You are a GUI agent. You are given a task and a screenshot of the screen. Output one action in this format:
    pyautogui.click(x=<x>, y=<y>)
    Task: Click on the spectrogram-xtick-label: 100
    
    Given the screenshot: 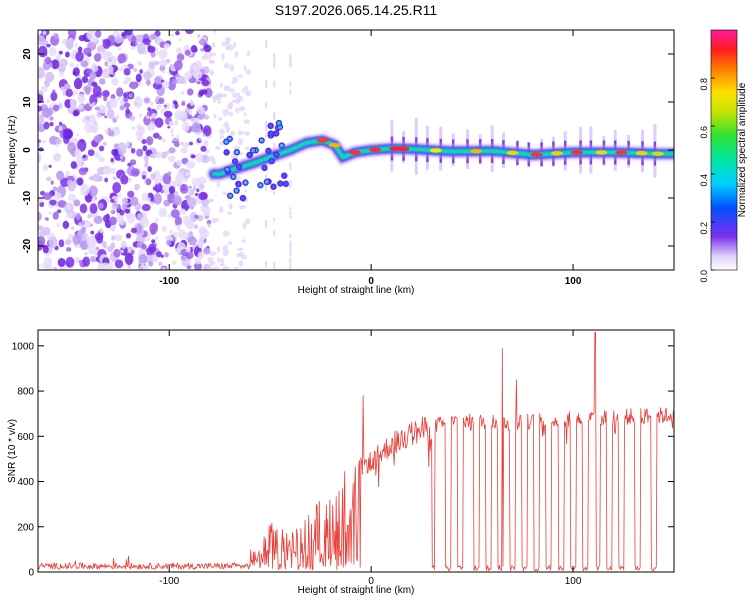 What is the action you would take?
    pyautogui.click(x=573, y=281)
    